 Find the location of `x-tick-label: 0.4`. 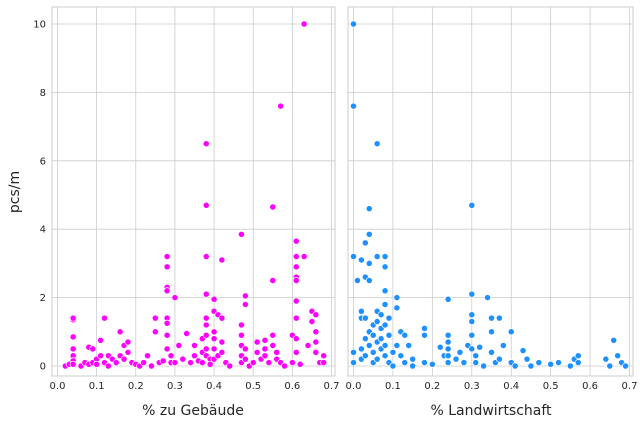

x-tick-label: 0.4 is located at coordinates (511, 386).